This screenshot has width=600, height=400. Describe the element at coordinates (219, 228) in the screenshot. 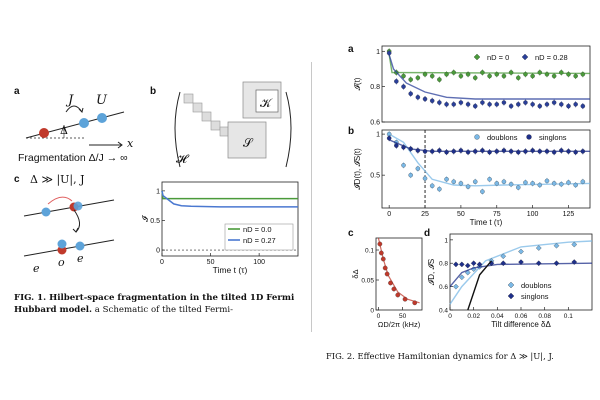

I see `fig1c-plot: 0 50 100 0 0.5 1 Time t (τ) 𝓘nD = 0.0 nD = 0.27` at that location.